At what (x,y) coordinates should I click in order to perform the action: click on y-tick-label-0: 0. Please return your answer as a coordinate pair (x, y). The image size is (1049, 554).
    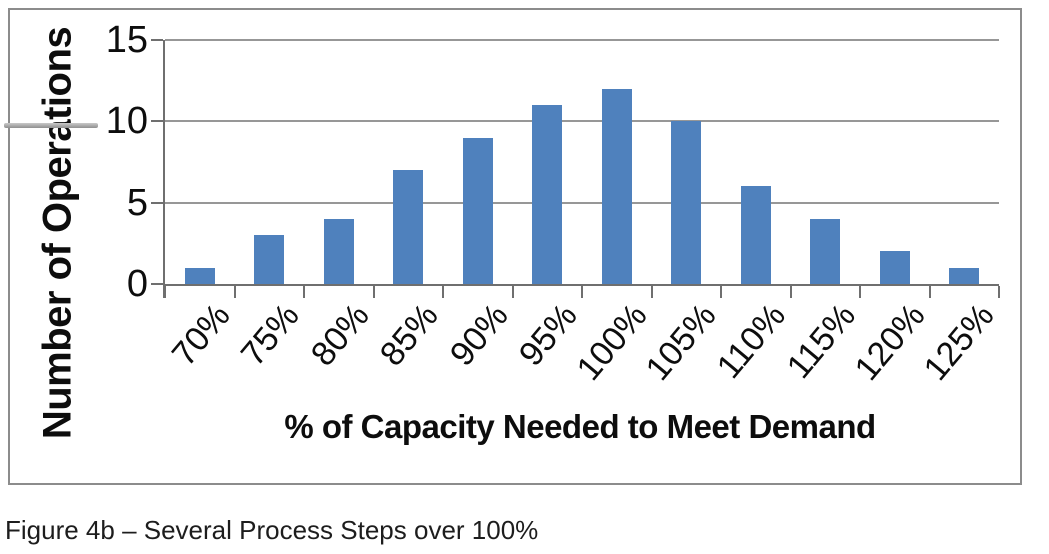
    Looking at the image, I should click on (137, 284).